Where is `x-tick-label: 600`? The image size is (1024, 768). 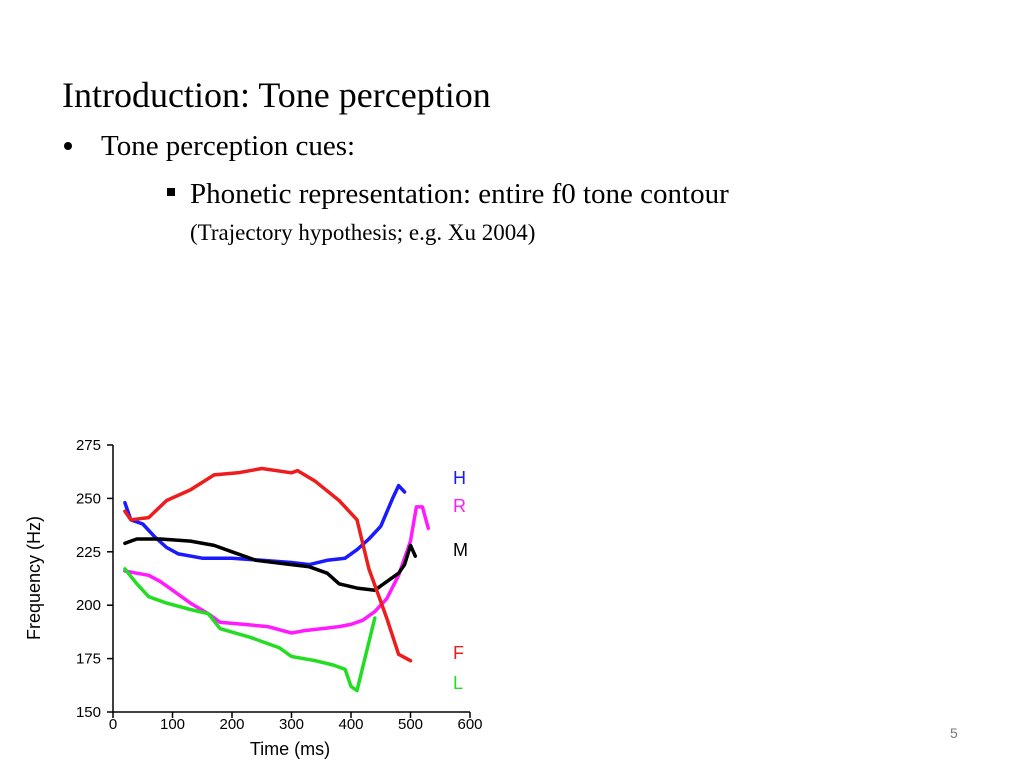 x-tick-label: 600 is located at coordinates (469, 724).